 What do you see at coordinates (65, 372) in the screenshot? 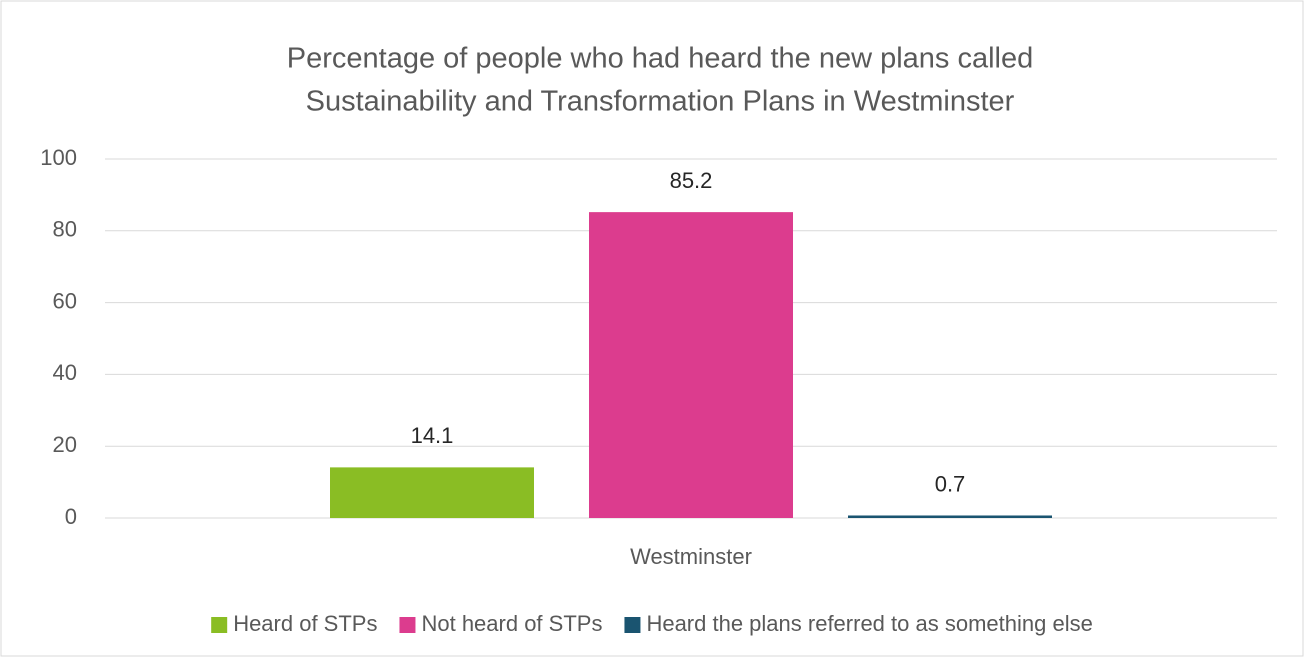
I see `y-tick-label: 40` at bounding box center [65, 372].